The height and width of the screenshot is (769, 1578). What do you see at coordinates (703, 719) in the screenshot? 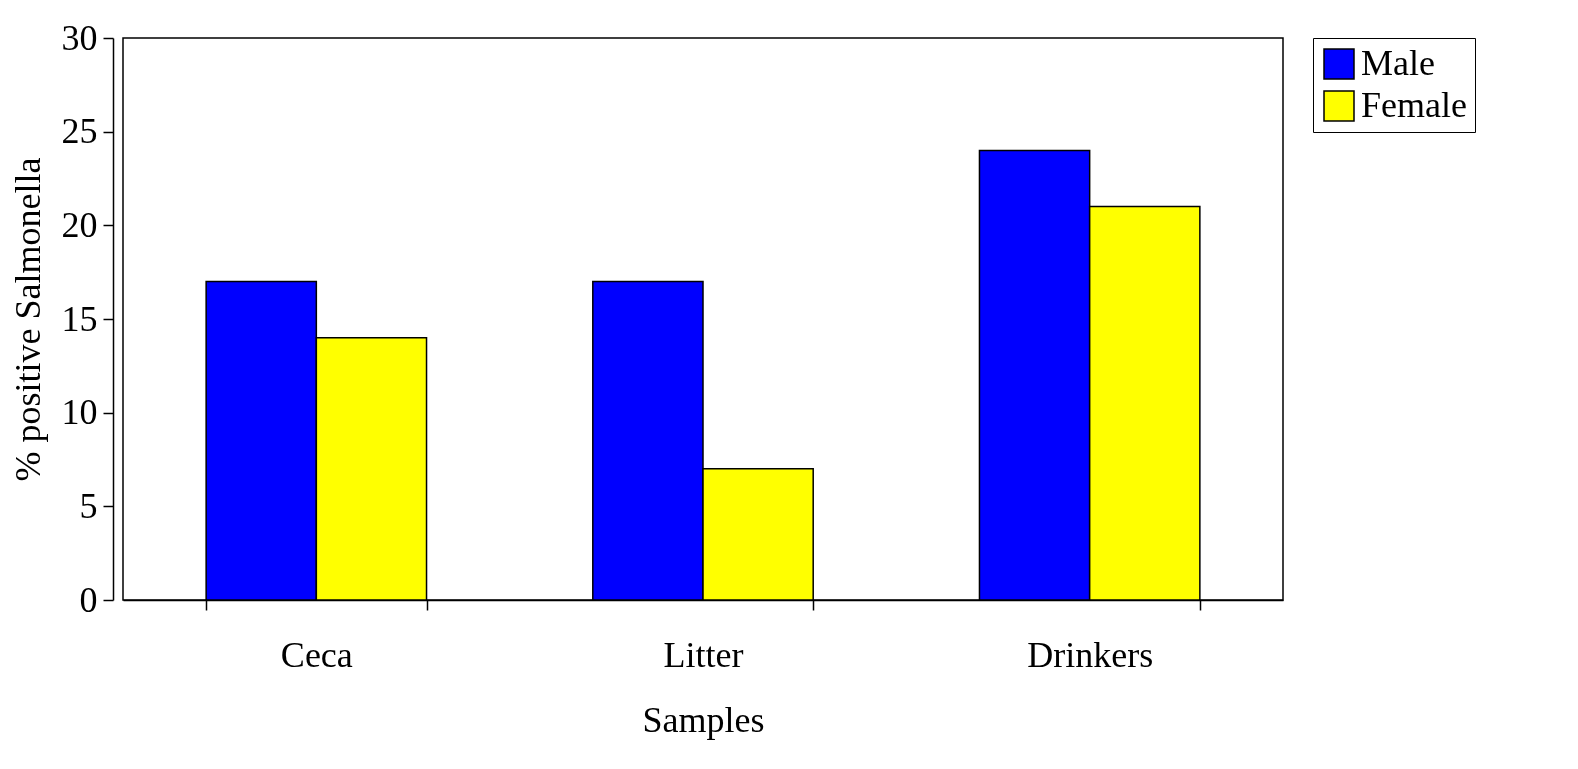
I see `x-axis-title: Samples` at bounding box center [703, 719].